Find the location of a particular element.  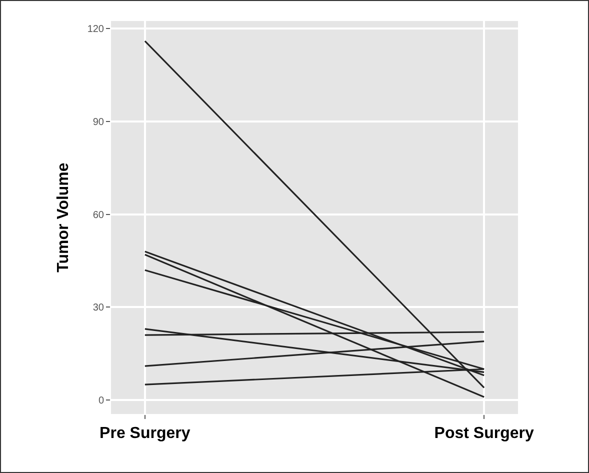

y-tick-label: 0 is located at coordinates (101, 401).